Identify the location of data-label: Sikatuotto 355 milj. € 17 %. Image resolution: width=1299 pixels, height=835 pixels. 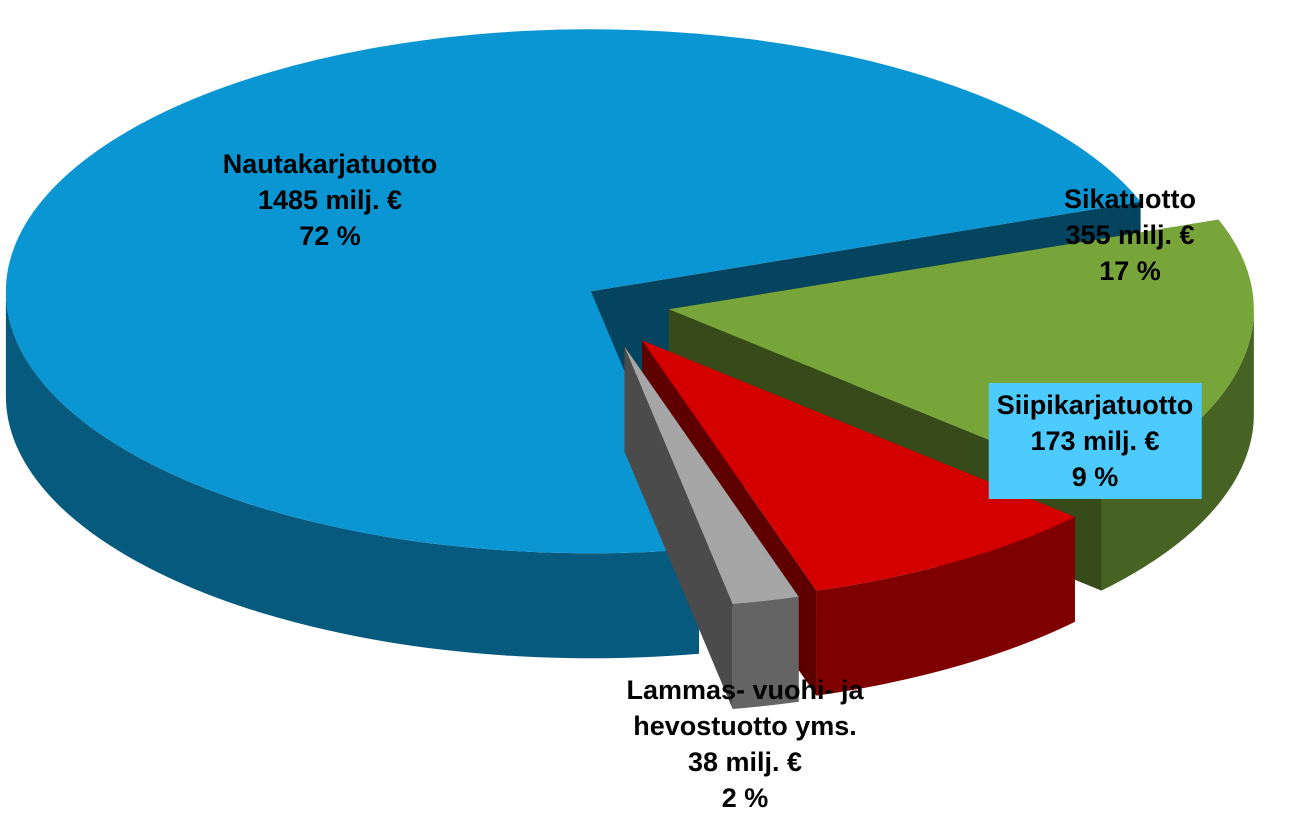
(1130, 235).